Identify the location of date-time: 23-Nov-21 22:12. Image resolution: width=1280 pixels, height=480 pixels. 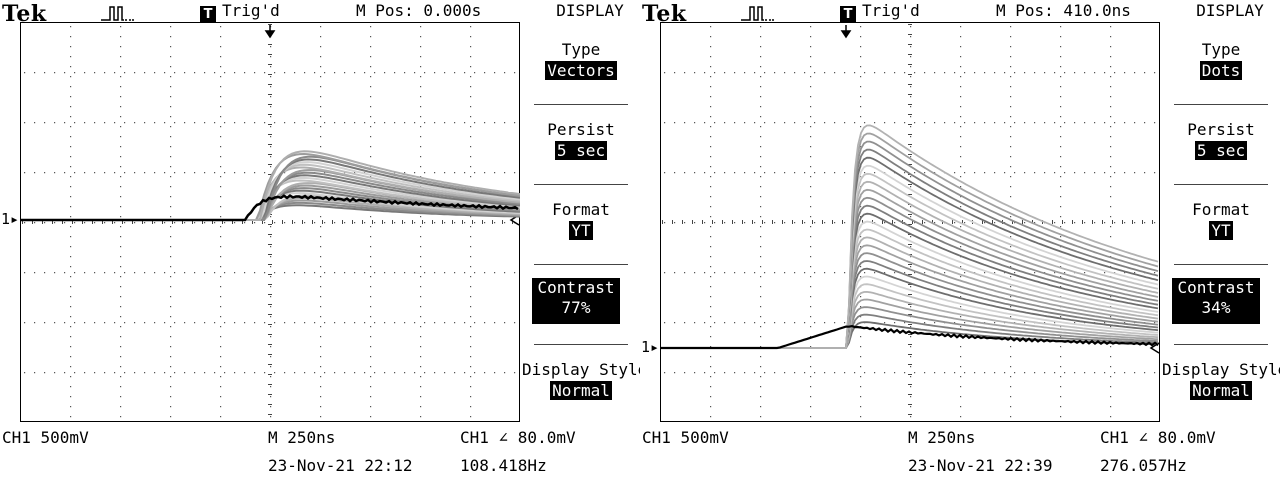
(340, 465).